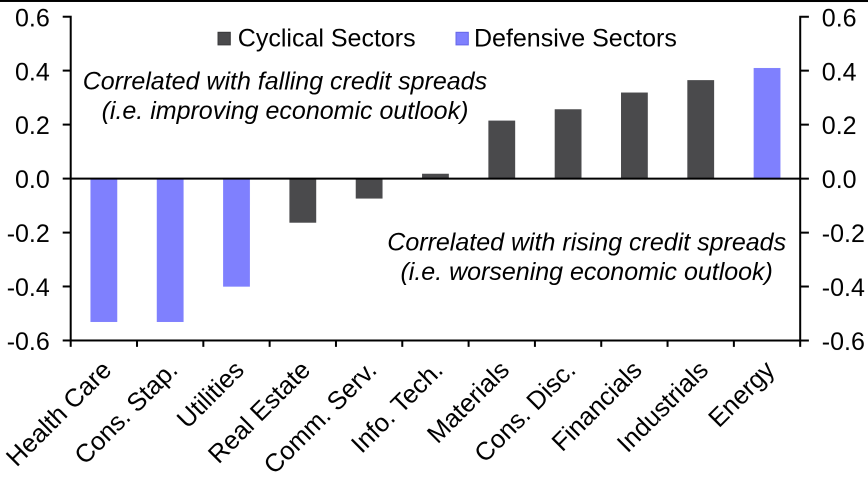 Image resolution: width=868 pixels, height=487 pixels. What do you see at coordinates (285, 111) in the screenshot?
I see `svg-text:(i.e. improving economic outlo: (i.e. improving economic outlook)` at bounding box center [285, 111].